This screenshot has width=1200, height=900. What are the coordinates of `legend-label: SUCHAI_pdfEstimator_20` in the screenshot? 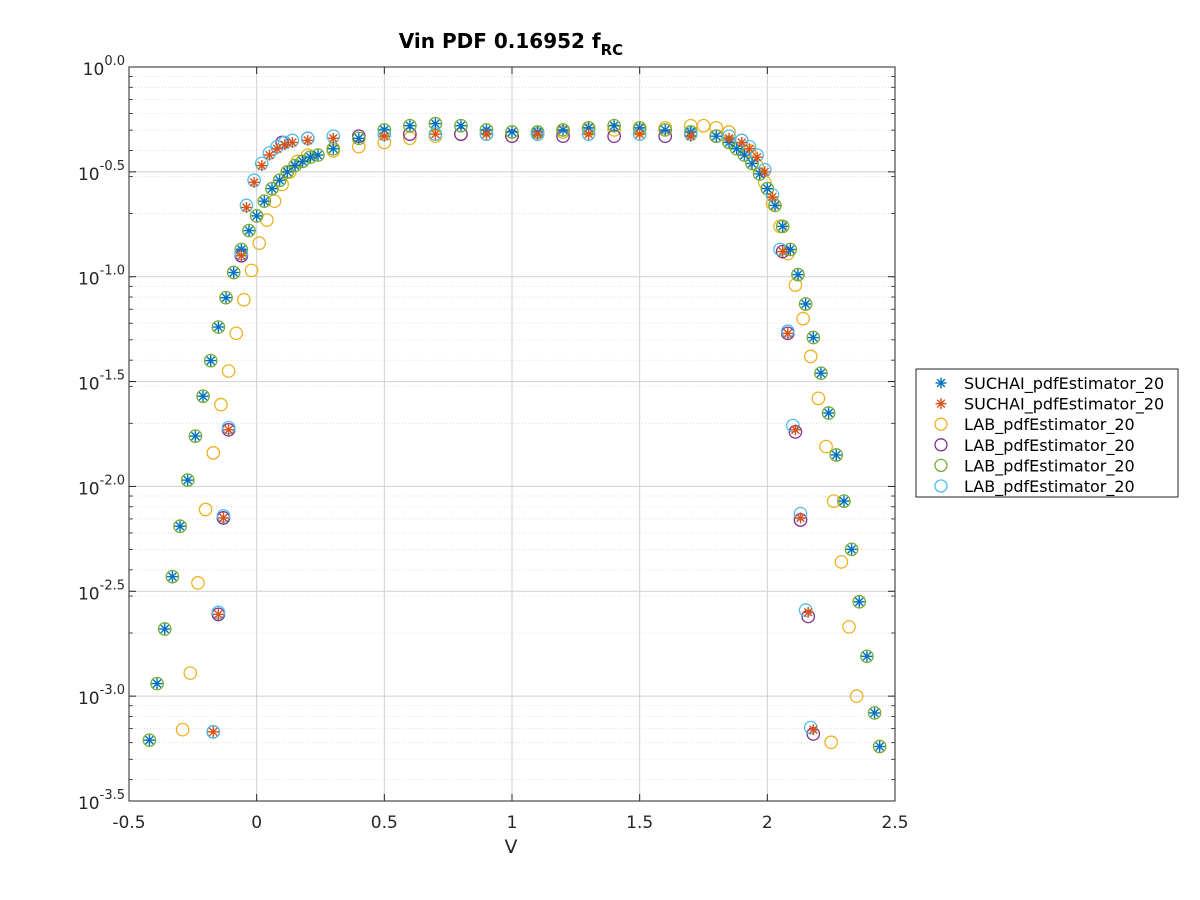 It's located at (1064, 384).